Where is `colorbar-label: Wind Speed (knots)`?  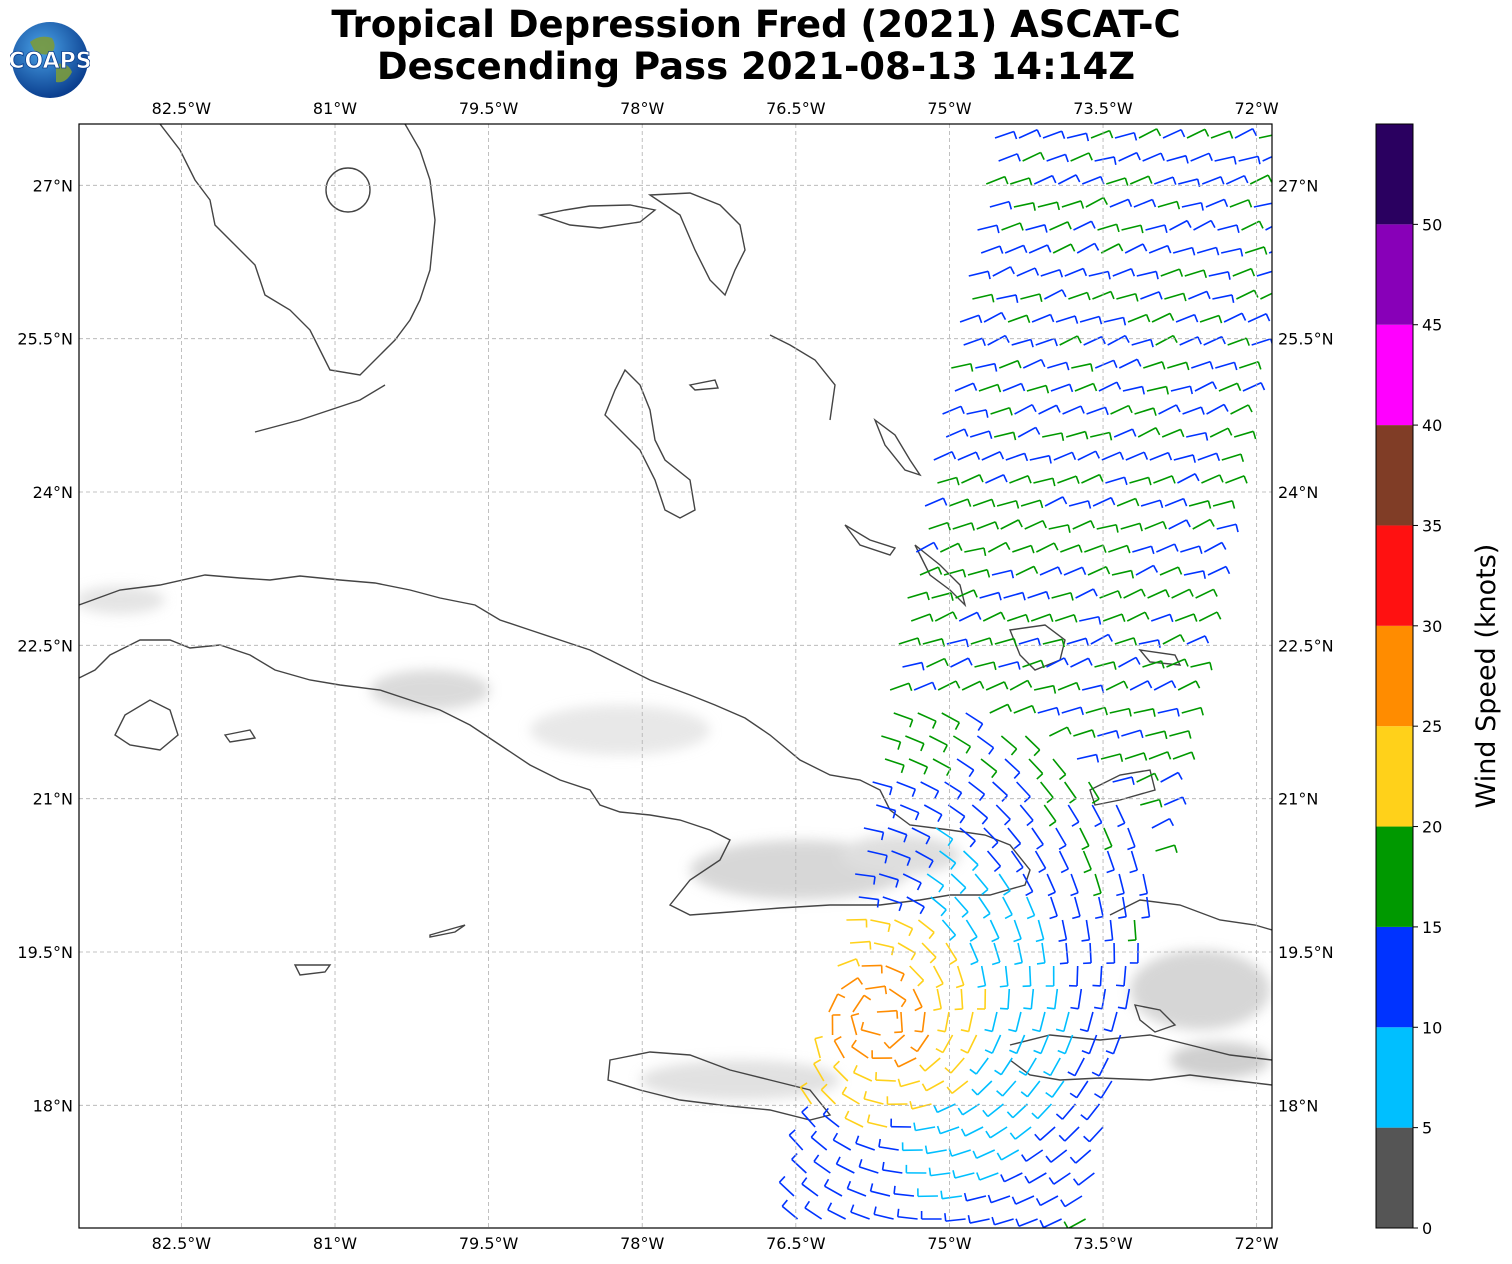 colorbar-label: Wind Speed (knots) is located at coordinates (1486, 676).